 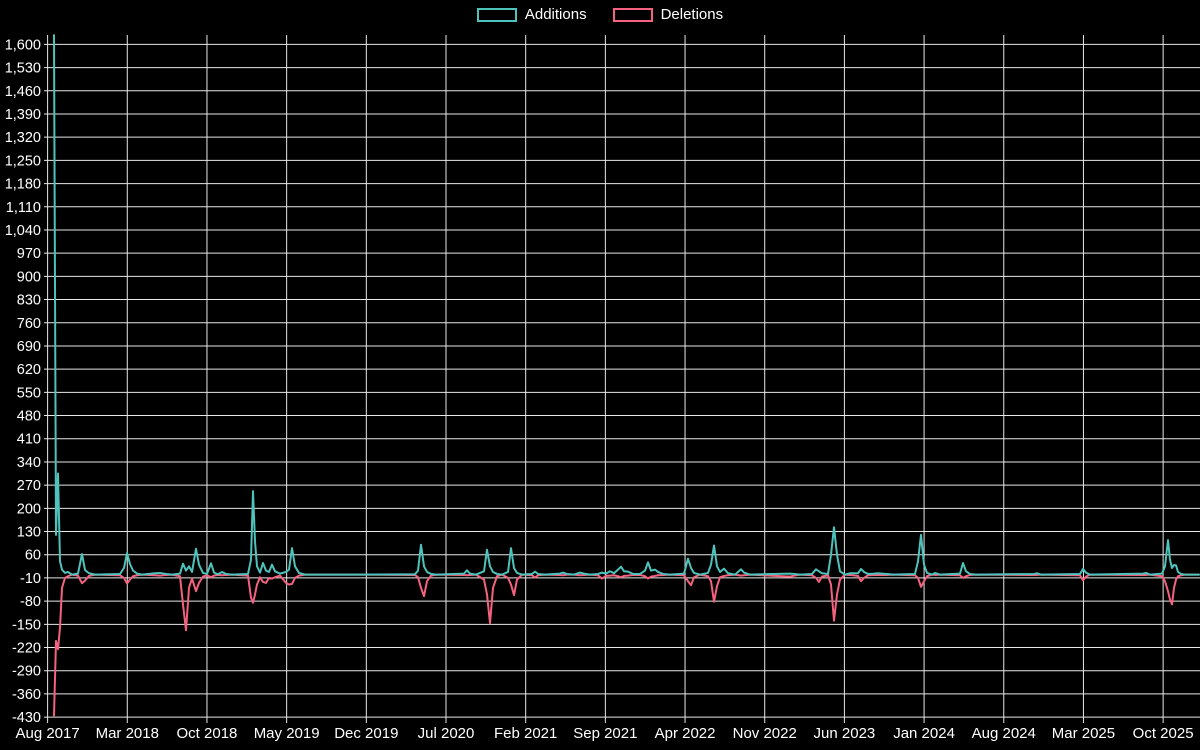 I want to click on x-tick-label: Feb 2021, so click(x=525, y=733).